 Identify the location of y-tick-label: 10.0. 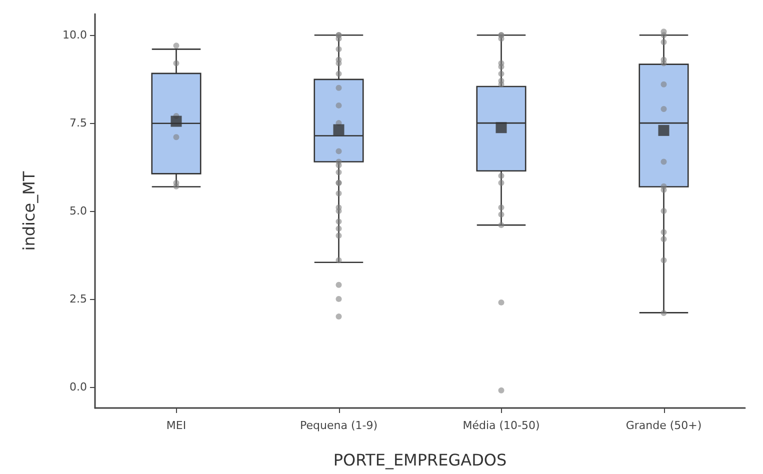
(74, 35).